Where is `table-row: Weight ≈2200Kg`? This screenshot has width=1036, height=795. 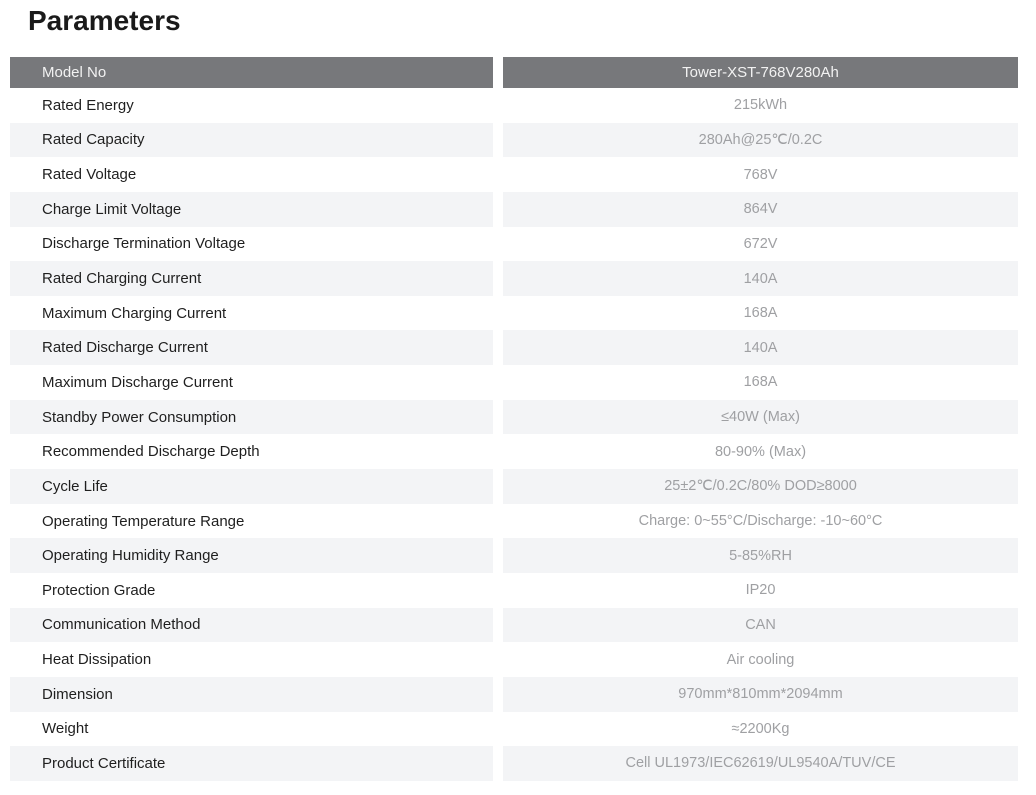 table-row: Weight ≈2200Kg is located at coordinates (514, 729).